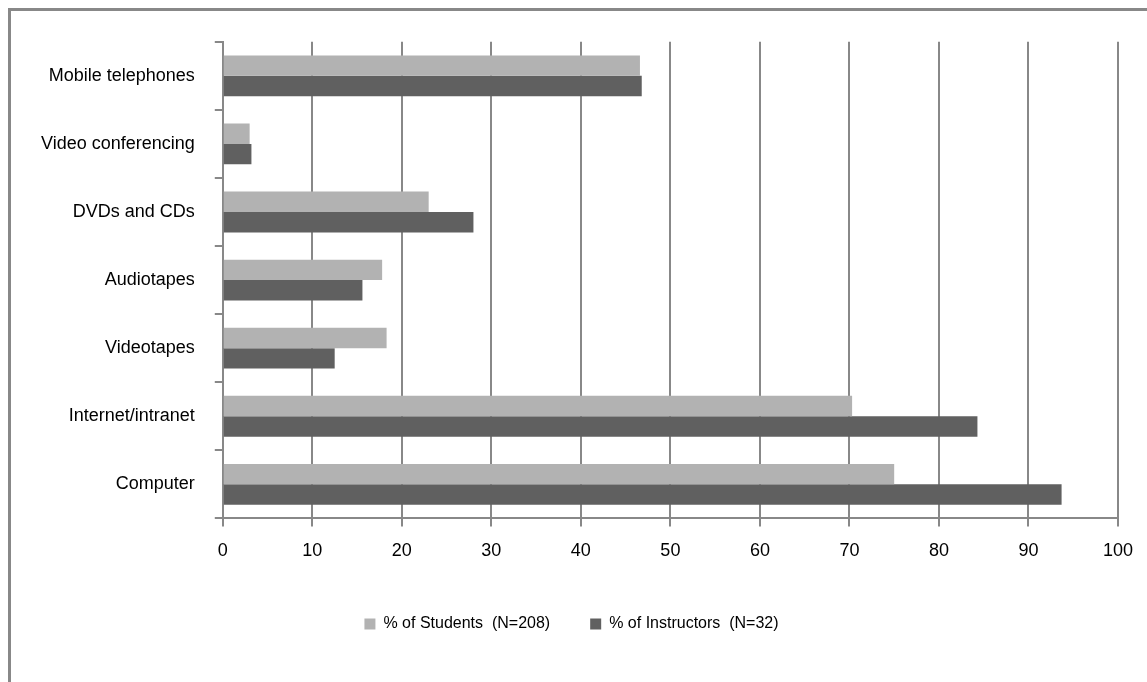  What do you see at coordinates (491, 550) in the screenshot?
I see `x-tick-label: 30` at bounding box center [491, 550].